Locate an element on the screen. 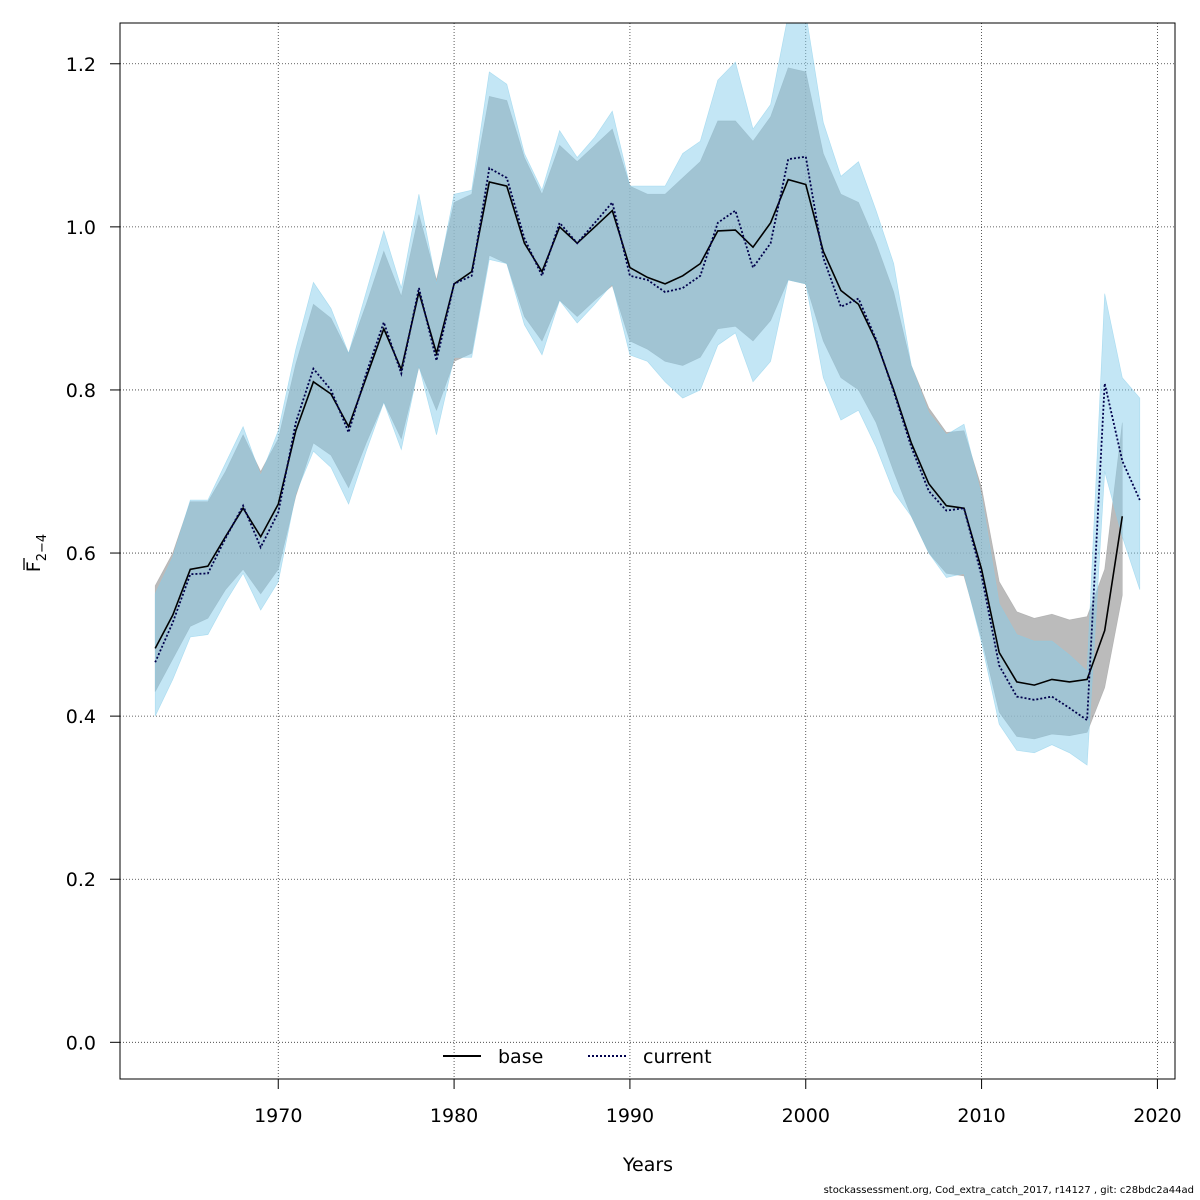 The width and height of the screenshot is (1200, 1200). legend: base current is located at coordinates (577, 1057).